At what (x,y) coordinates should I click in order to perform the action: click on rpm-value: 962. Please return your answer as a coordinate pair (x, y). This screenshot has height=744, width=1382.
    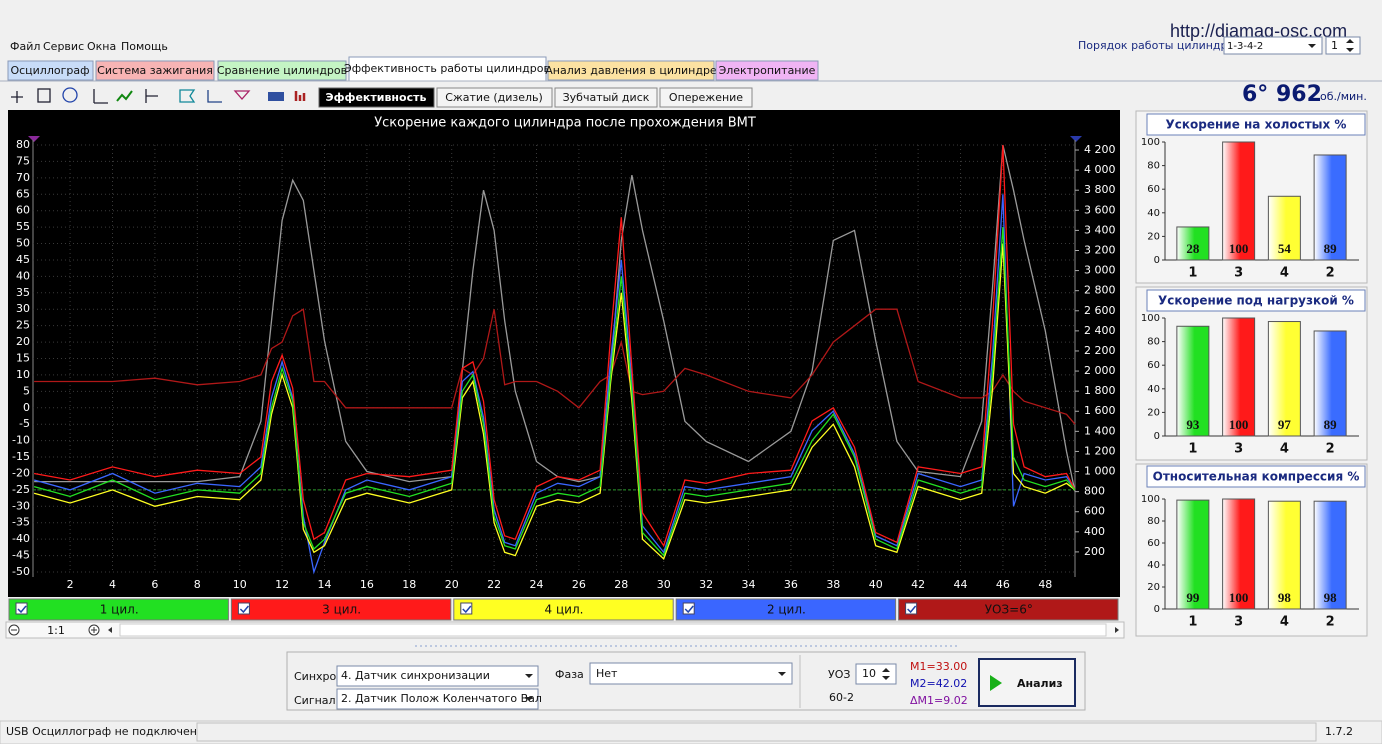
    Looking at the image, I should click on (1299, 94).